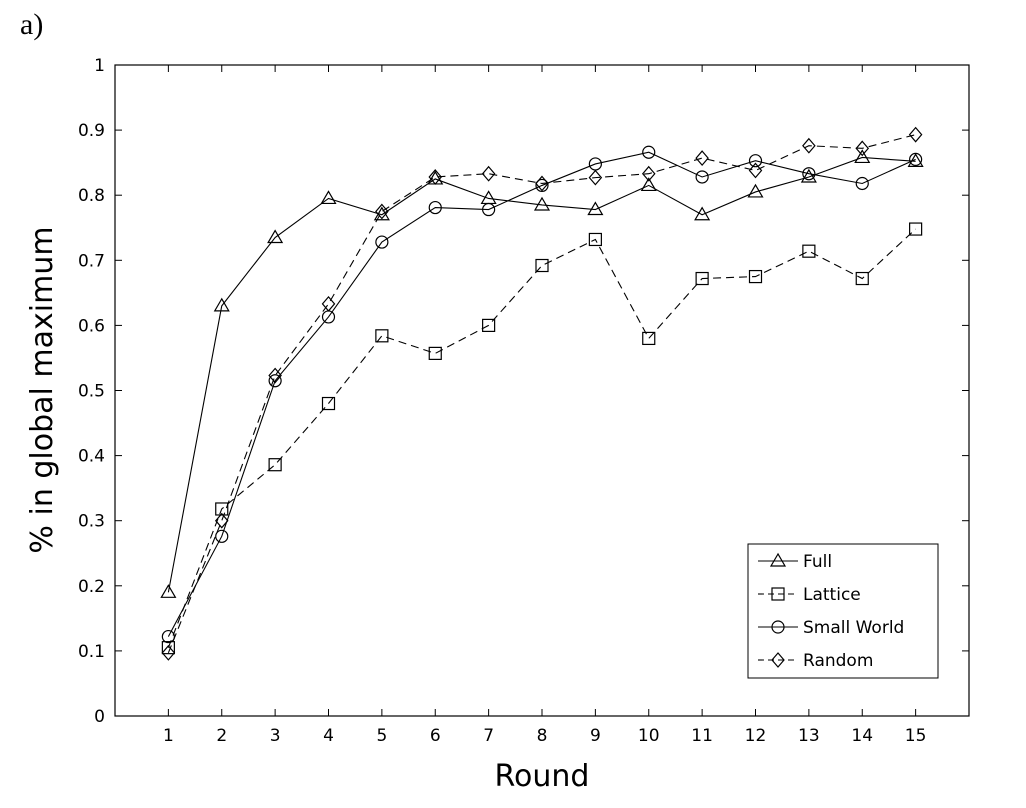 The width and height of the screenshot is (1026, 808). Describe the element at coordinates (488, 736) in the screenshot. I see `x-tick-label: 7` at that location.